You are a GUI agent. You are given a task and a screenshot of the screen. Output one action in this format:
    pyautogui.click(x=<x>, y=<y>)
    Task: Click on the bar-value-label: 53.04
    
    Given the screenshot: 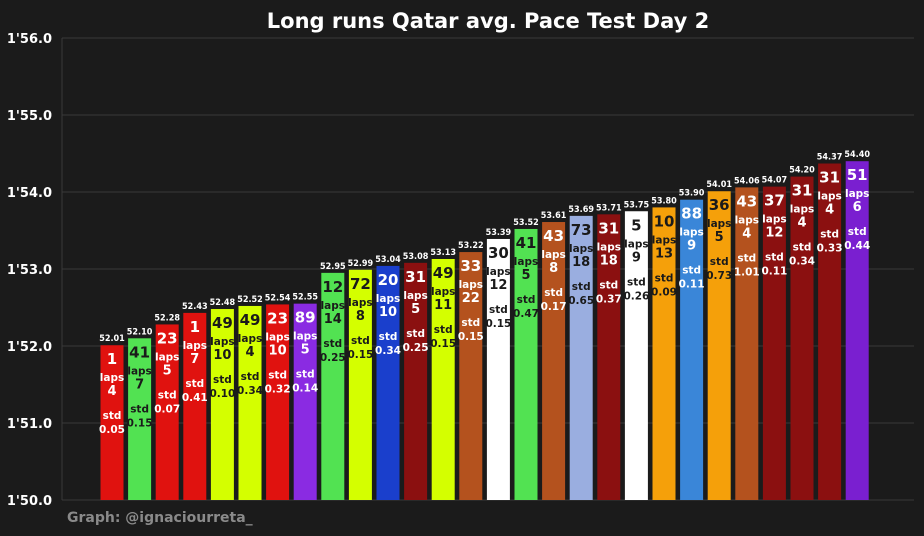 What is the action you would take?
    pyautogui.click(x=388, y=260)
    